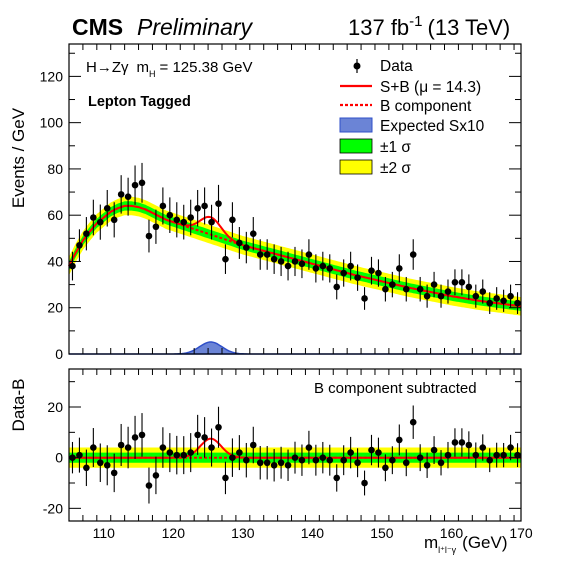 The image size is (580, 561). I want to click on legend-signal-swatch, so click(356, 125).